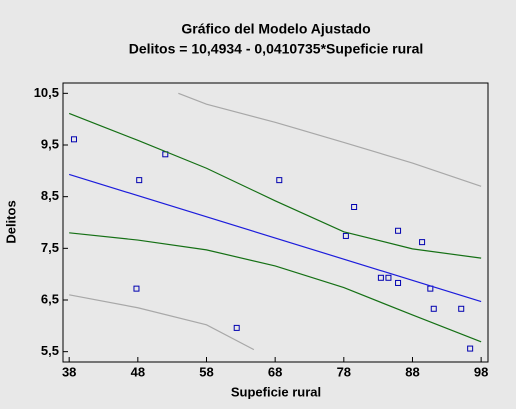 The width and height of the screenshot is (516, 409). I want to click on x-tick-label: 68, so click(275, 371).